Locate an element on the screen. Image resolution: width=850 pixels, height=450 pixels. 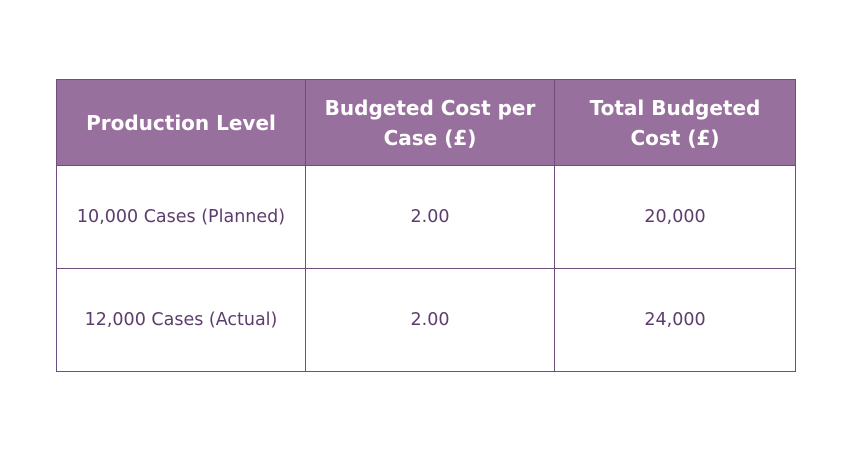
cell-production-level: 12,000 Cases (Actual) is located at coordinates (181, 320).